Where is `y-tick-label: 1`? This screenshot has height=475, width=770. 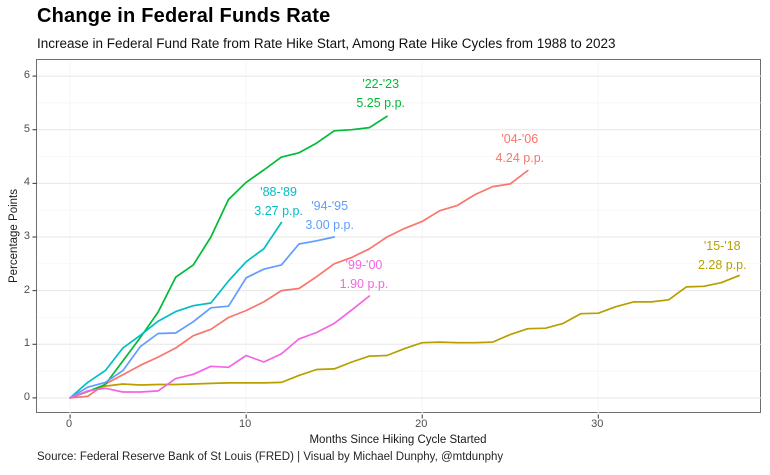
y-tick-label: 1 is located at coordinates (26, 343).